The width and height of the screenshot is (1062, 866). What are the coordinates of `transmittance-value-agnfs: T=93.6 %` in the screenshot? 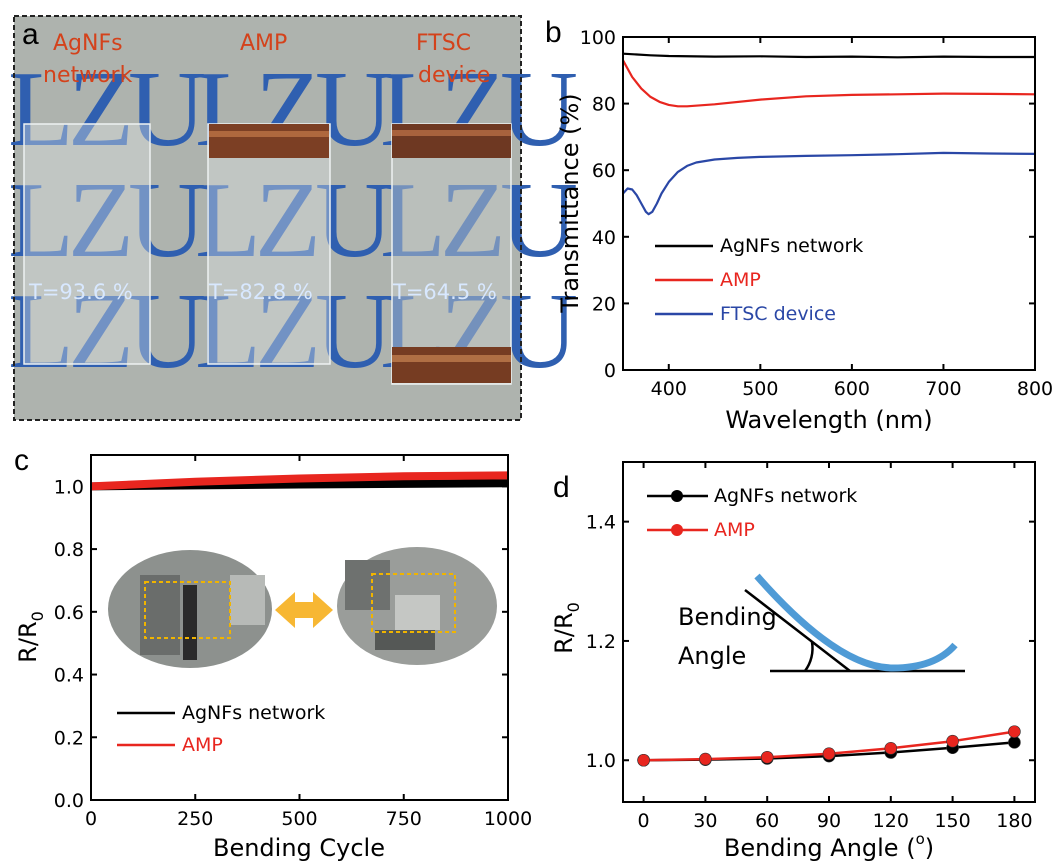 It's located at (80, 292).